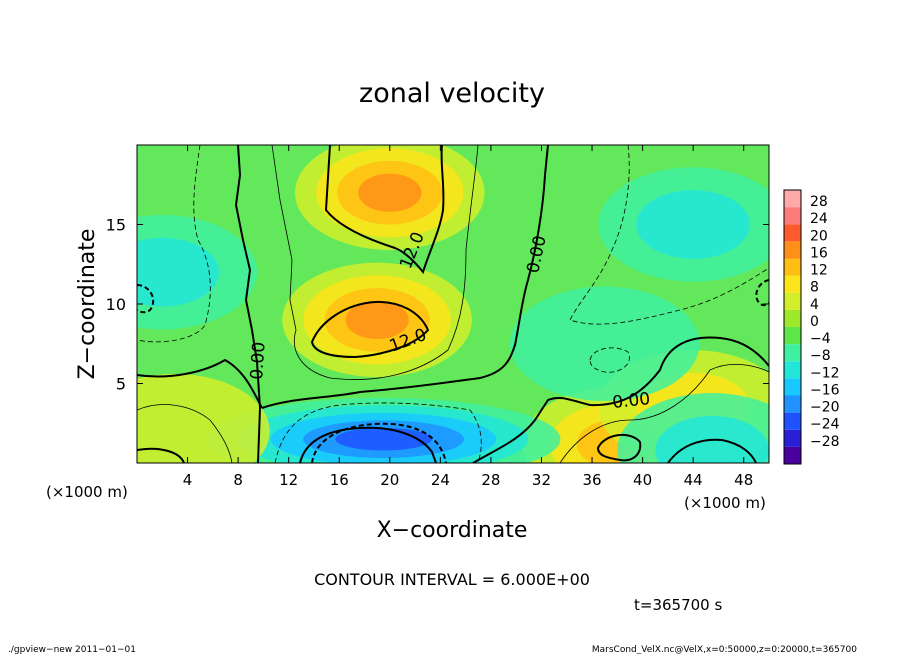 This screenshot has width=904, height=654. I want to click on colorbar-label: −20, so click(825, 408).